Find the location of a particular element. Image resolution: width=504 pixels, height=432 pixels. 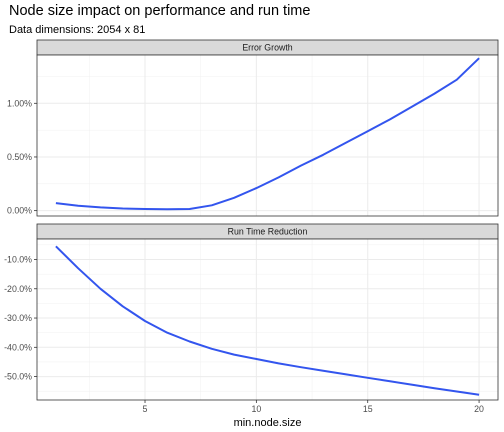

panel-strip-label: Error Growth is located at coordinates (267, 48).